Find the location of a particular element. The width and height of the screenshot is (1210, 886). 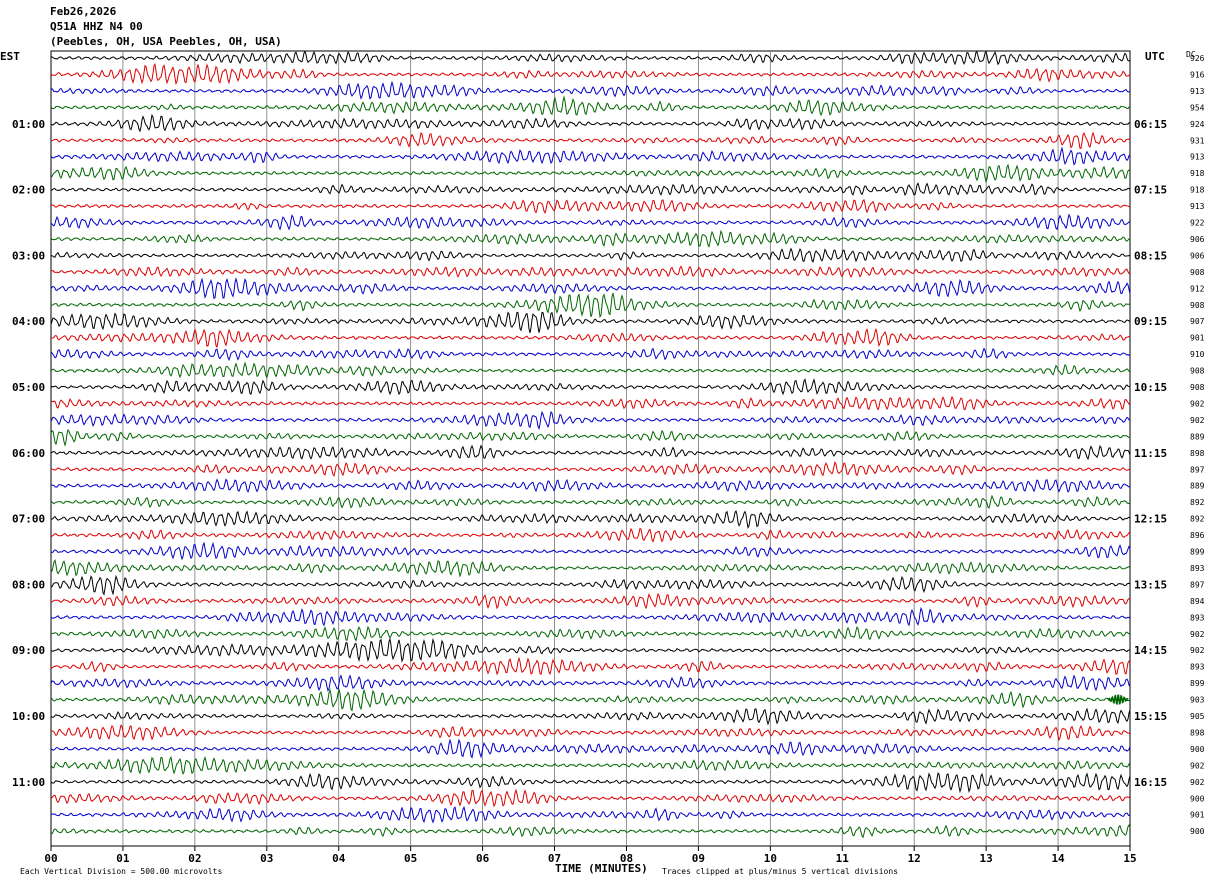

dc-offset-label: 954 is located at coordinates (1197, 107).